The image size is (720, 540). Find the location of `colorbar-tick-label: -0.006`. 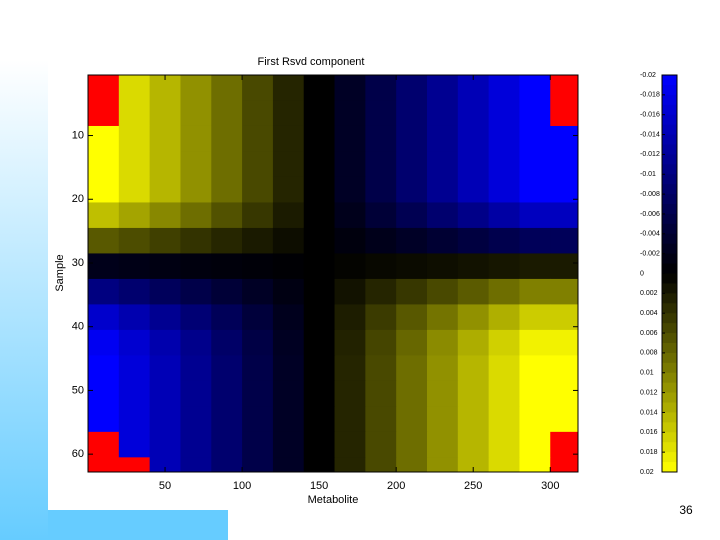

colorbar-tick-label: -0.006 is located at coordinates (650, 214).